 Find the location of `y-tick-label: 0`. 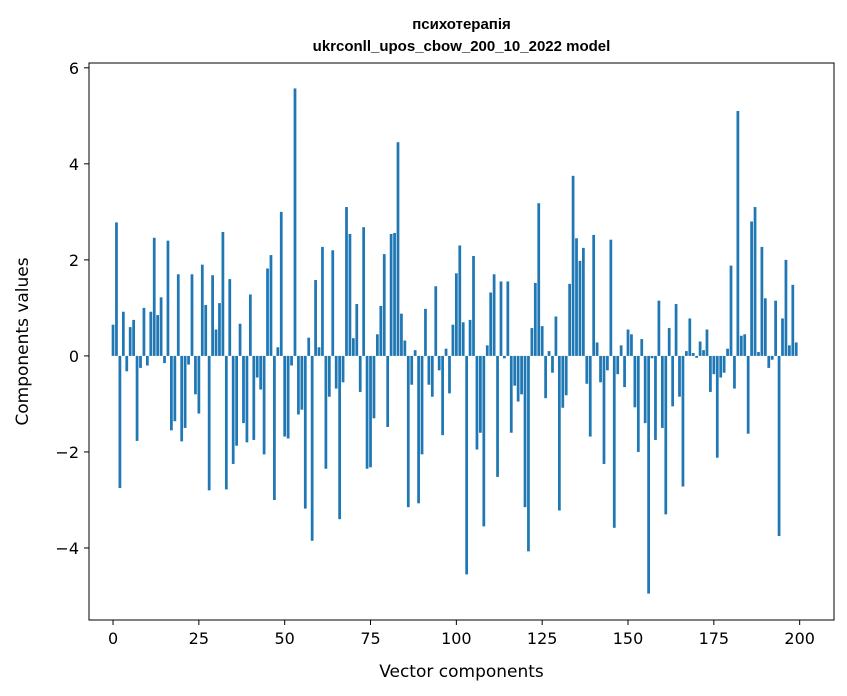

y-tick-label: 0 is located at coordinates (74, 356).